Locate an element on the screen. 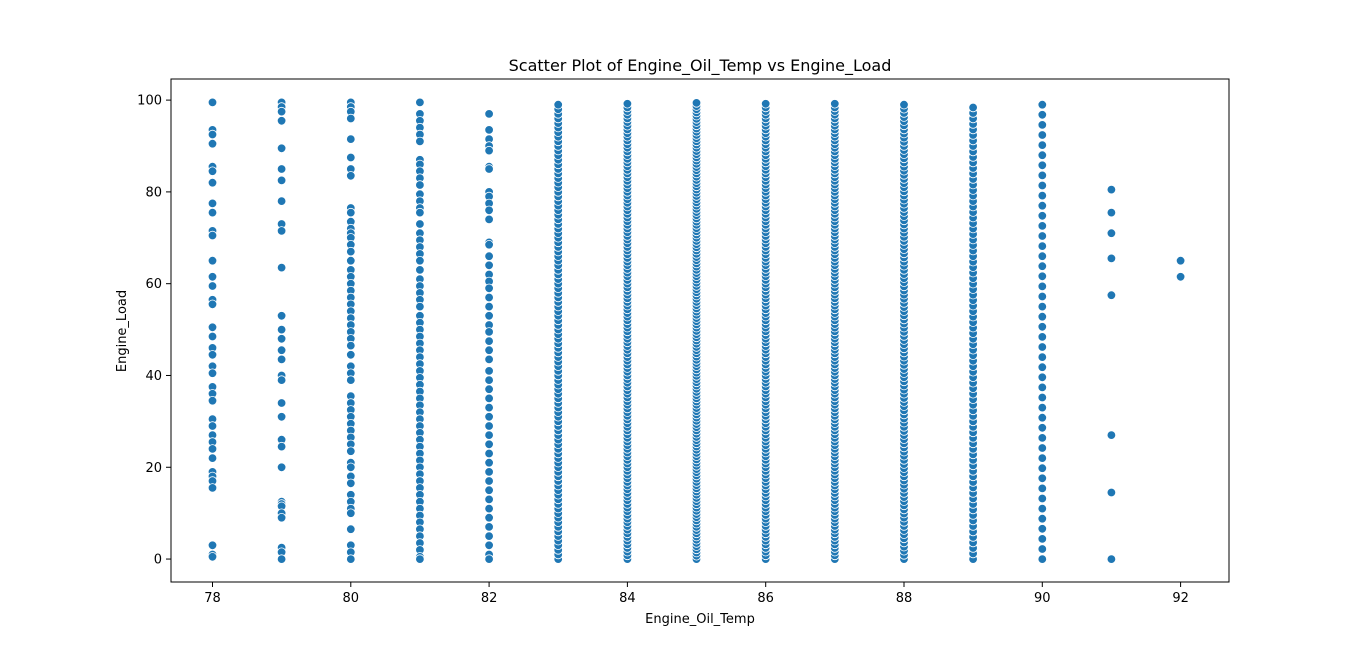 This screenshot has height=655, width=1366. y-tick-label: 100 is located at coordinates (149, 101).